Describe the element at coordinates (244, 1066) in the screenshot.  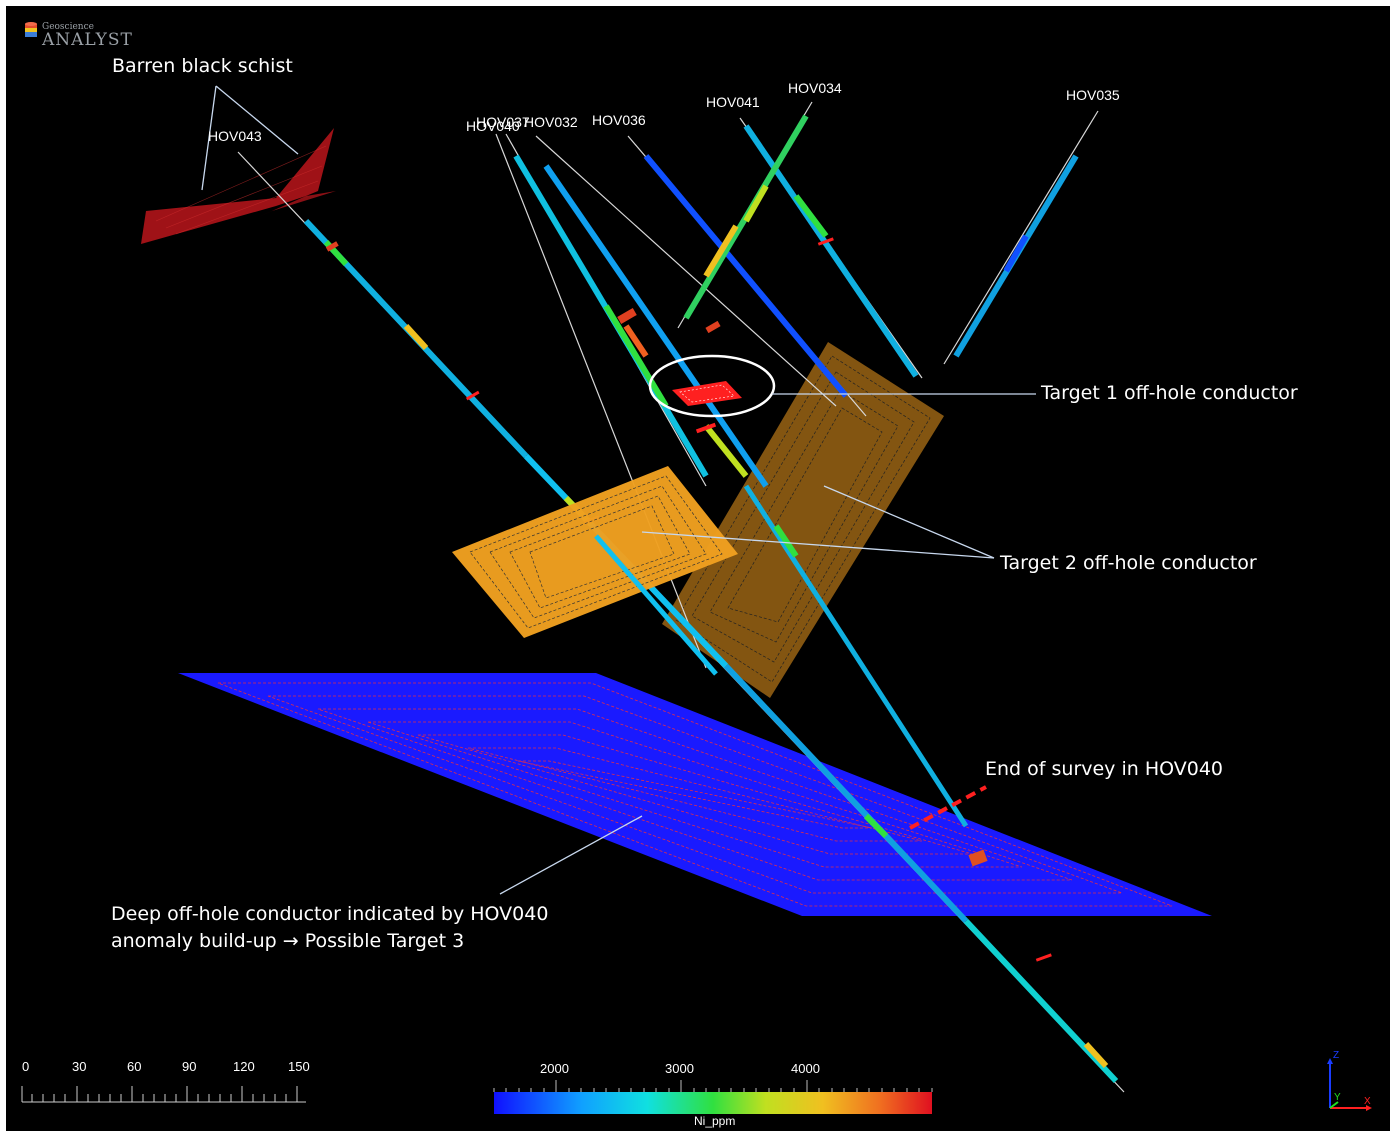
I see `scale-tick-label: 120` at that location.